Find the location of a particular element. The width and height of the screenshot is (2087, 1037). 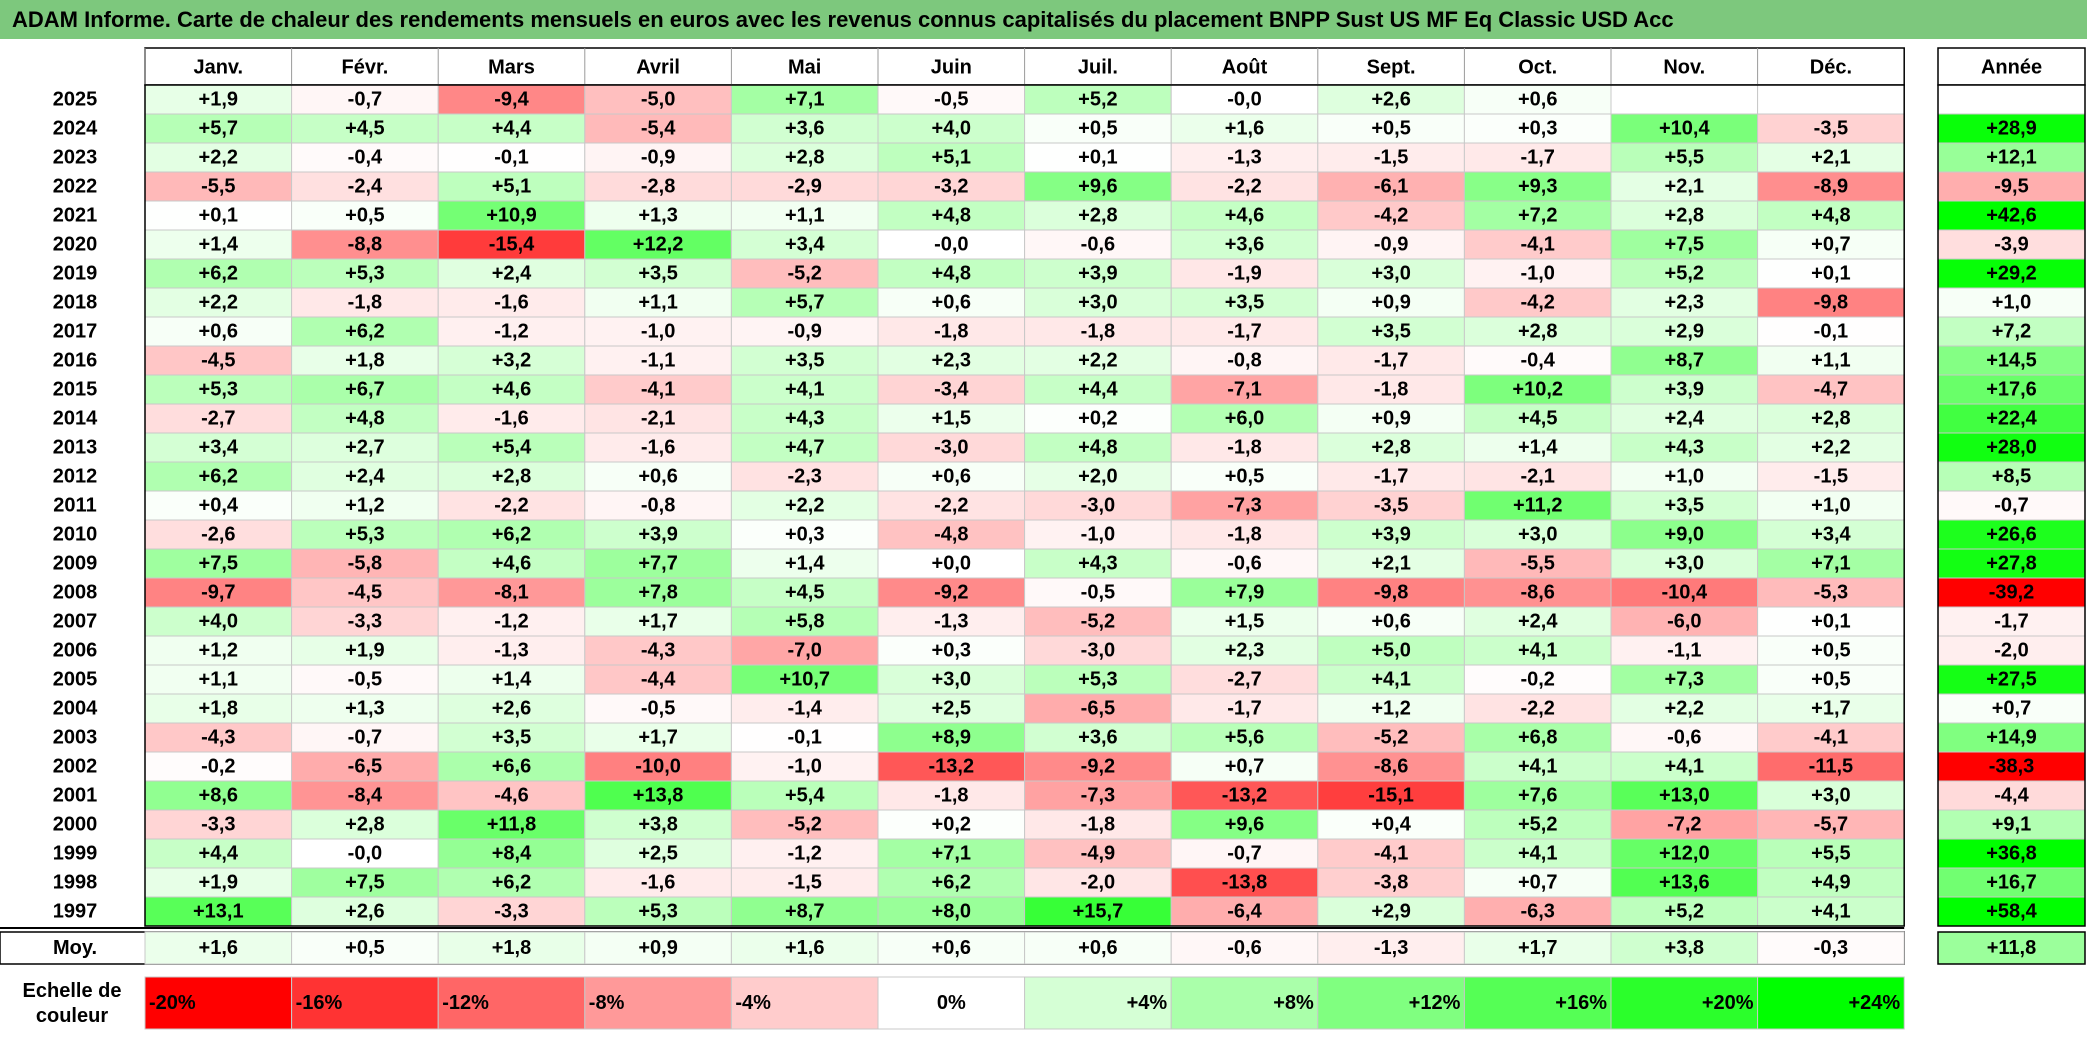

cell-value: +3,4 is located at coordinates (219, 448).